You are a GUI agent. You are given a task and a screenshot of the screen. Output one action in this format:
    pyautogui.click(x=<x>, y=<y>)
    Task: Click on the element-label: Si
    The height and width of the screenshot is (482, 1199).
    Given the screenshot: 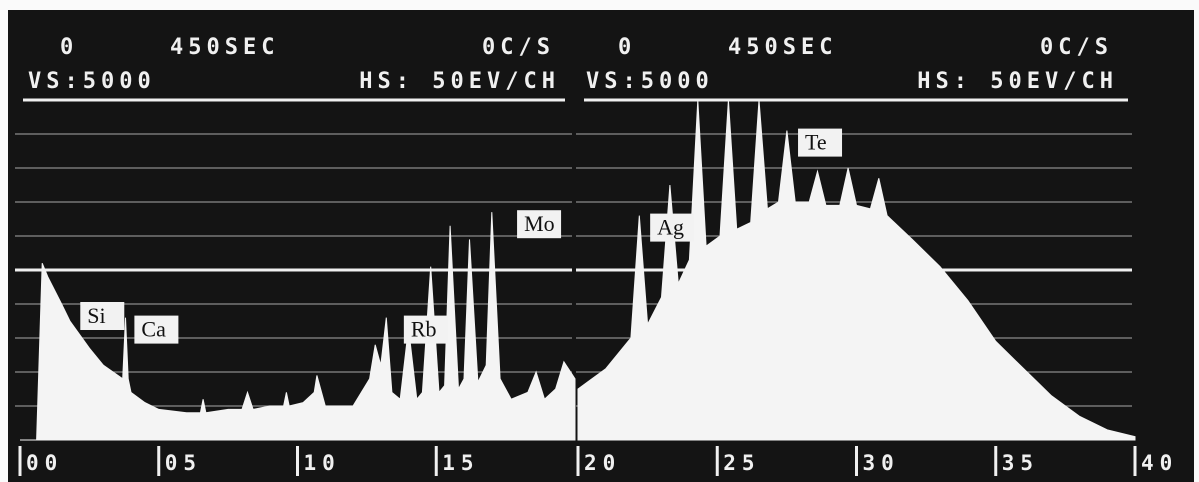 What is the action you would take?
    pyautogui.click(x=96, y=315)
    